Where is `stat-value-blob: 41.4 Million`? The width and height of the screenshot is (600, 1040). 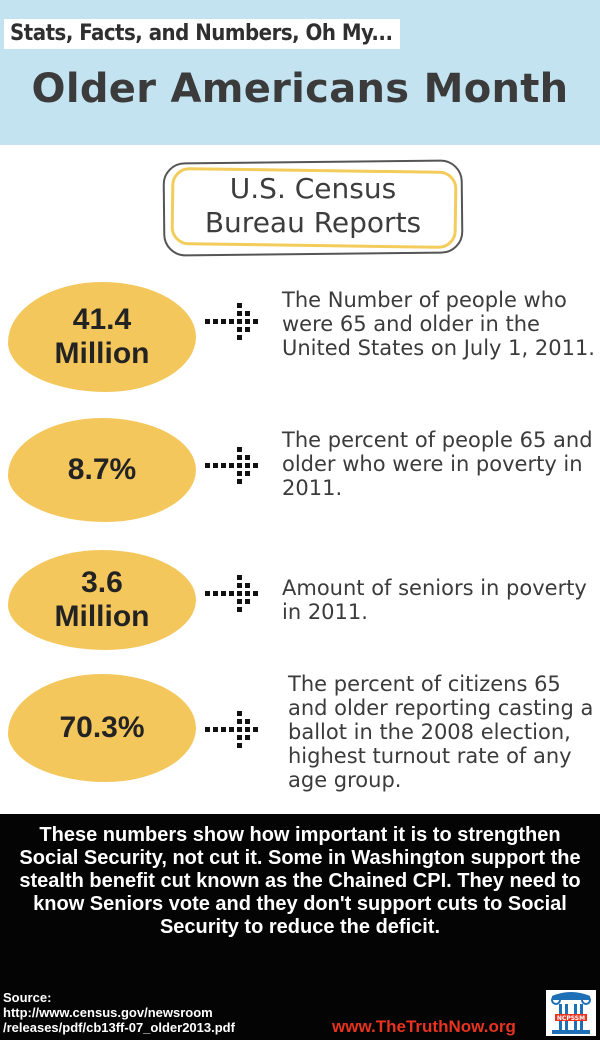 stat-value-blob: 41.4 Million is located at coordinates (102, 337).